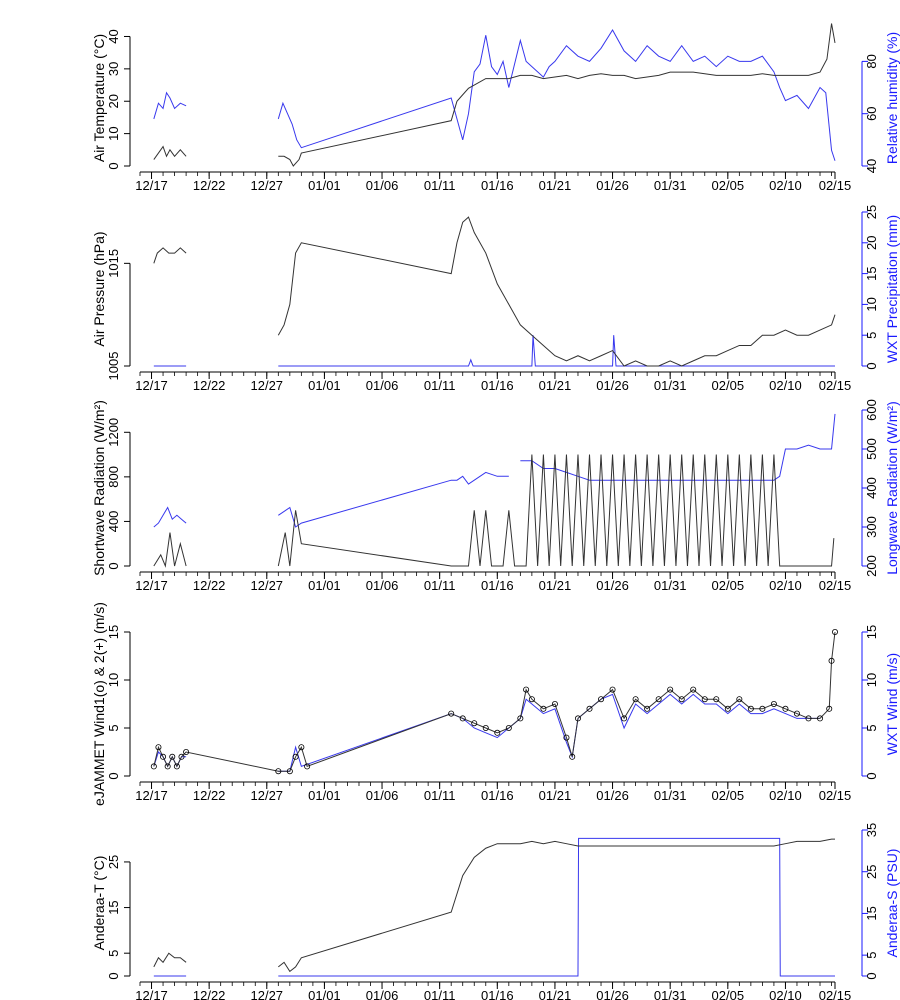 The width and height of the screenshot is (900, 1000). I want to click on x-tick-label: 02/15, so click(835, 795).